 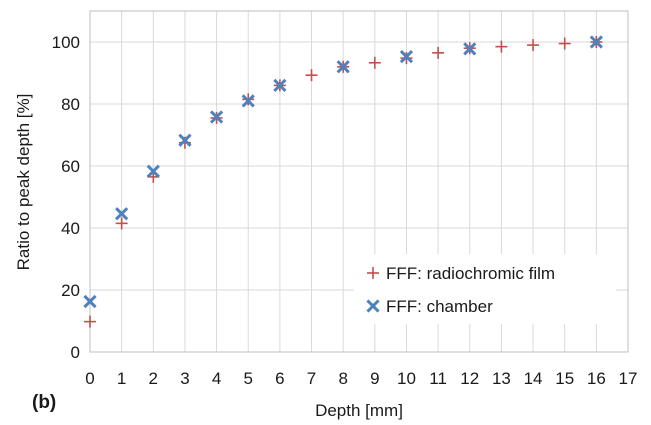 What do you see at coordinates (216, 378) in the screenshot?
I see `x-tick-label: 4` at bounding box center [216, 378].